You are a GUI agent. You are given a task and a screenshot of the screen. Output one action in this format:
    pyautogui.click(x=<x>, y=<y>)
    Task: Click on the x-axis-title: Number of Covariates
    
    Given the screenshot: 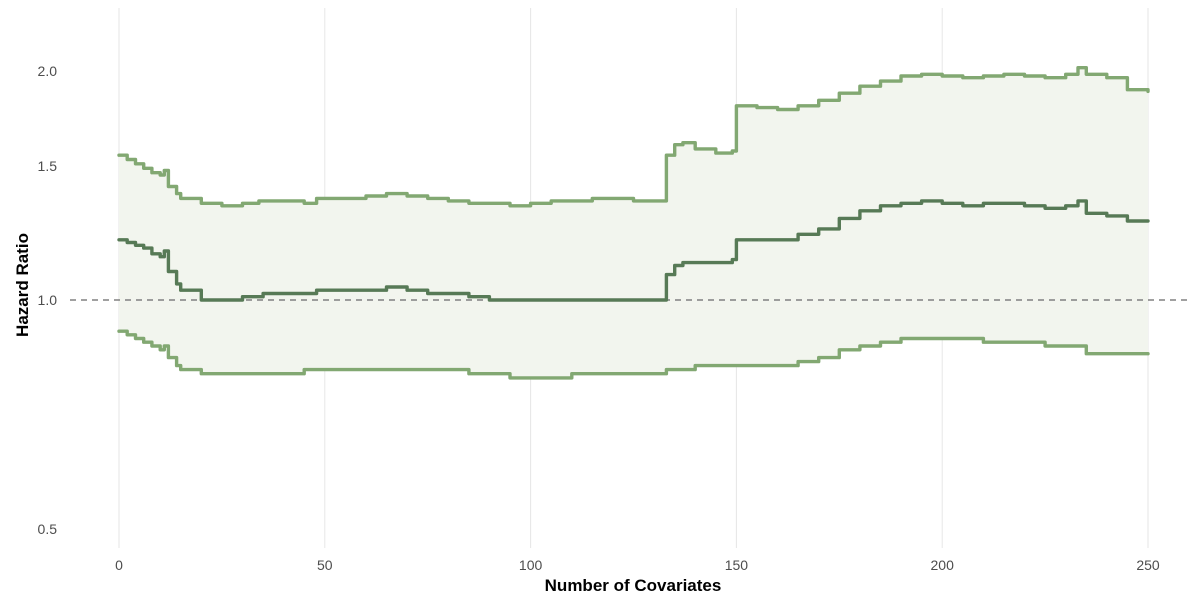 What is the action you would take?
    pyautogui.click(x=633, y=585)
    